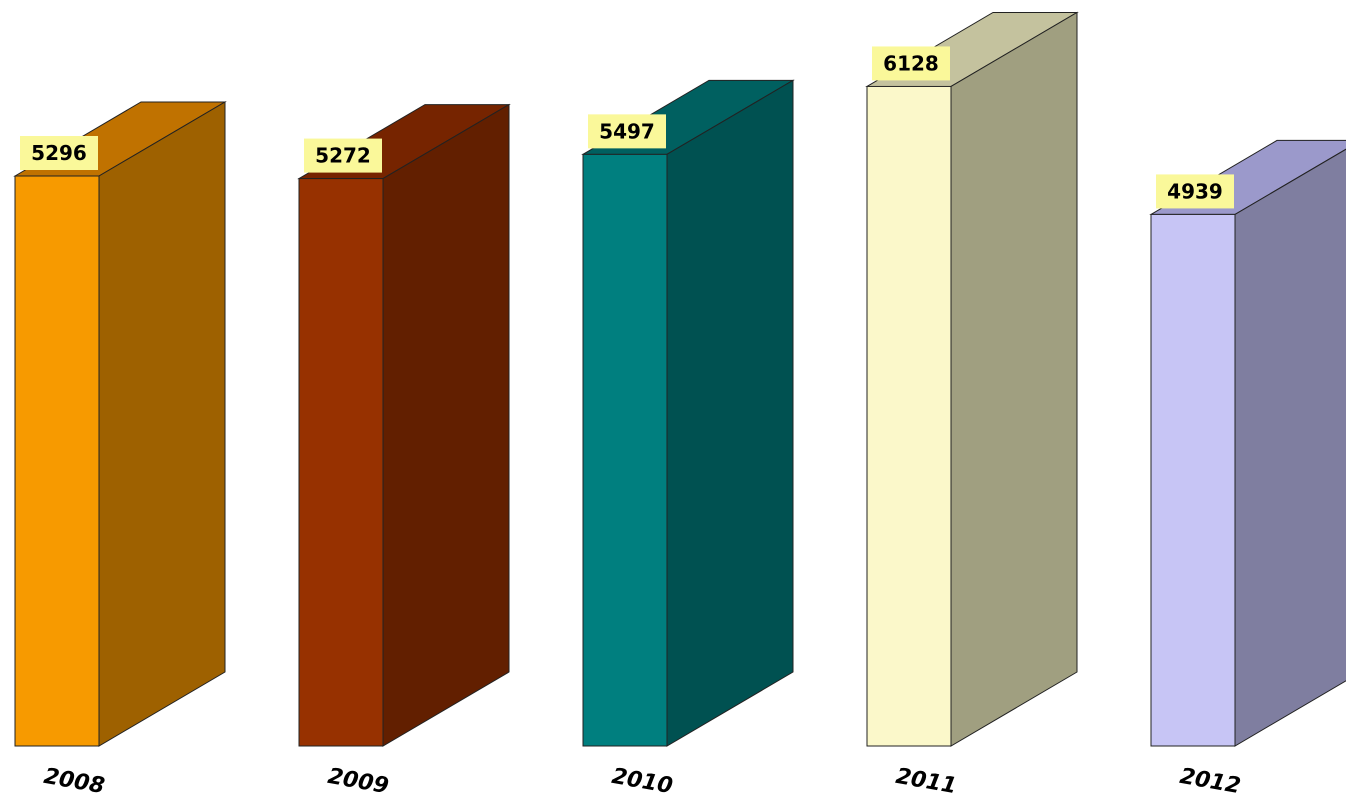 The image size is (1346, 808). I want to click on data-label-2009: 5272, so click(343, 155).